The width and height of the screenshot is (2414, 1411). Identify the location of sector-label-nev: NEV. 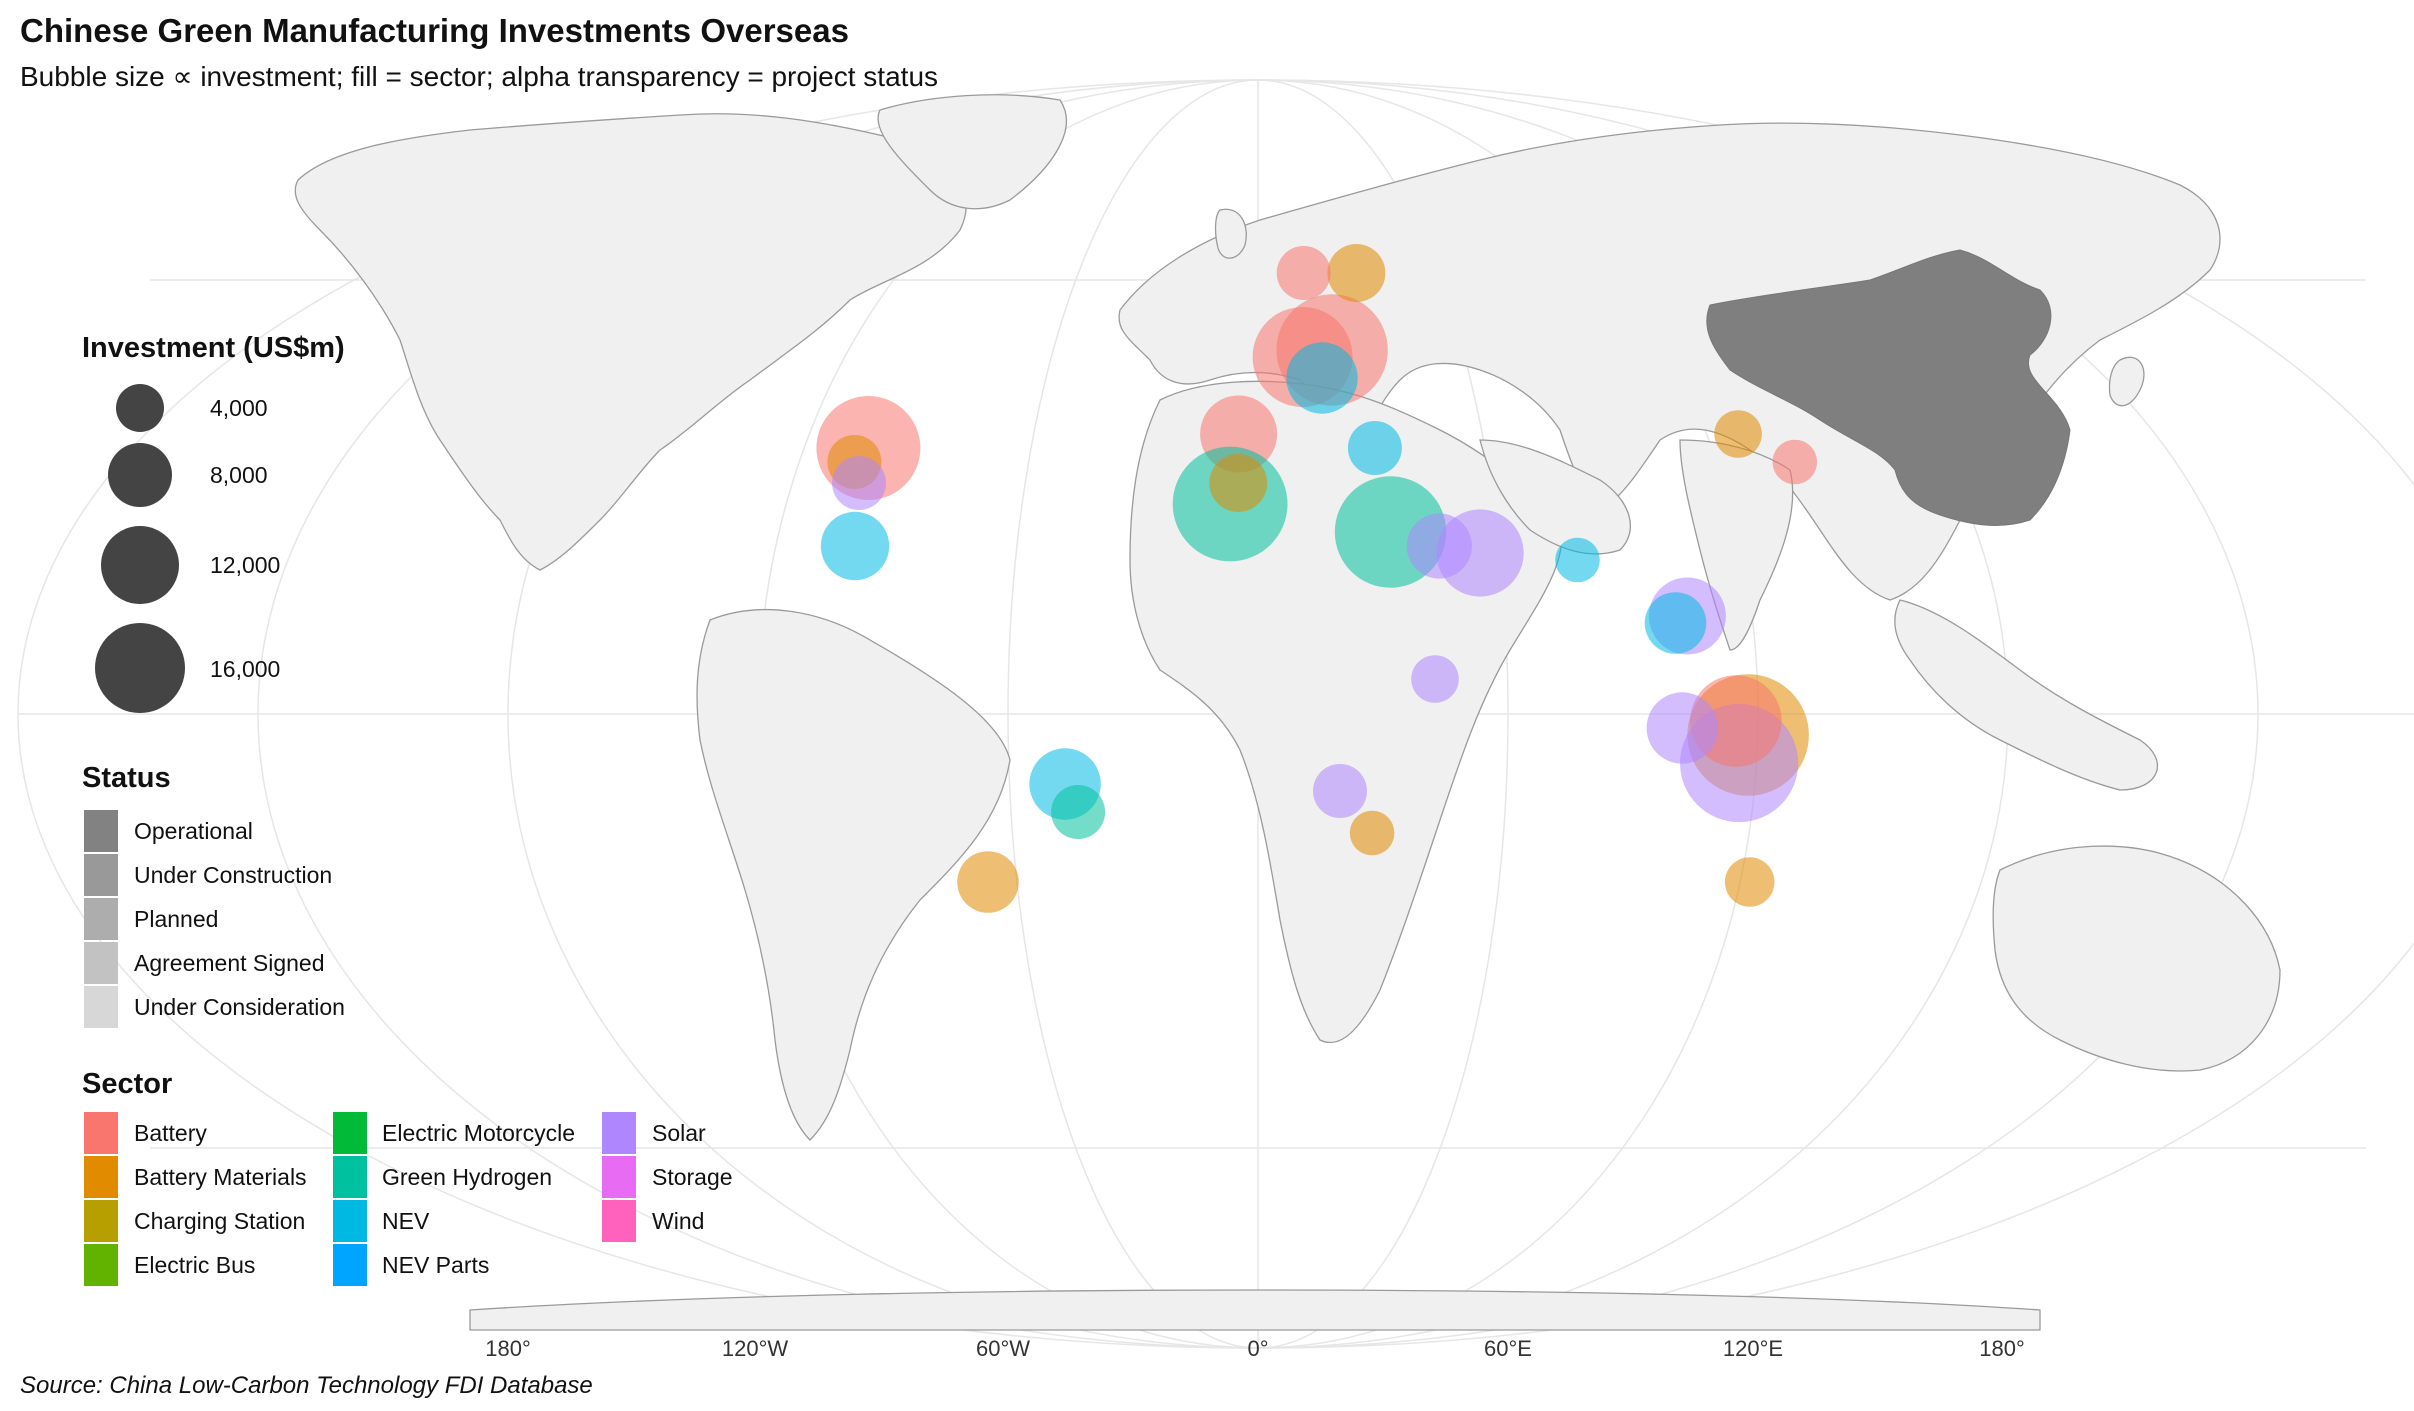
(406, 1221).